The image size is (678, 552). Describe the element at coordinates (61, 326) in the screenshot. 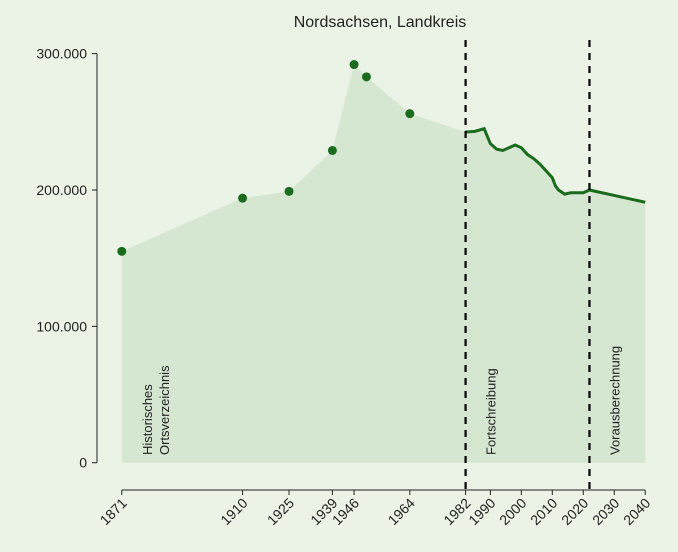

I see `y-tick-label: 100.000` at that location.